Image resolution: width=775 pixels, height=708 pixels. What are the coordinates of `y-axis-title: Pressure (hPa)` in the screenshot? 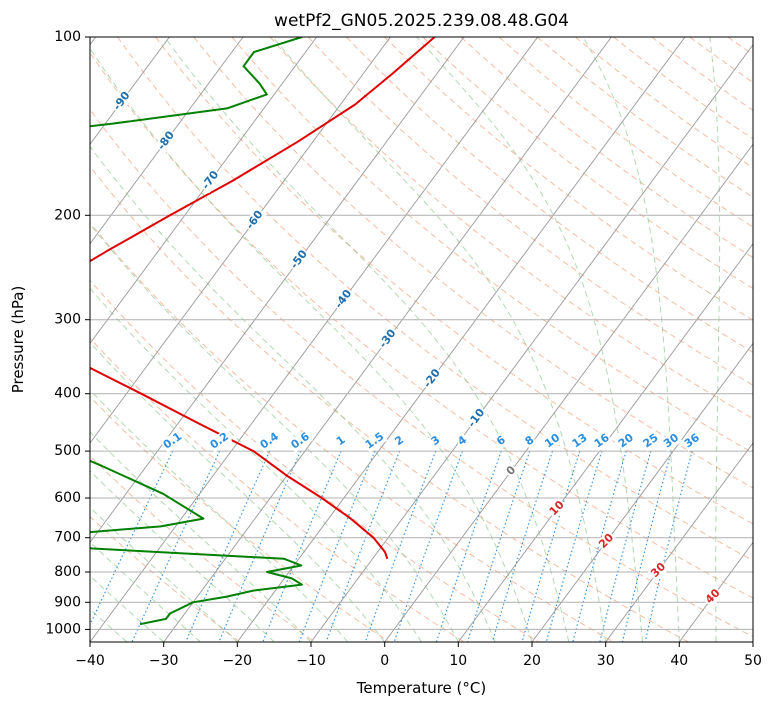 It's located at (18, 340).